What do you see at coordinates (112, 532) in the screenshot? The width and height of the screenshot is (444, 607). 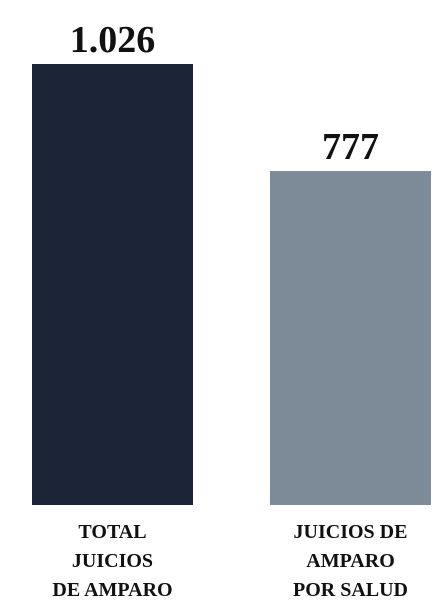 I see `category-label-line: TOTAL` at bounding box center [112, 532].